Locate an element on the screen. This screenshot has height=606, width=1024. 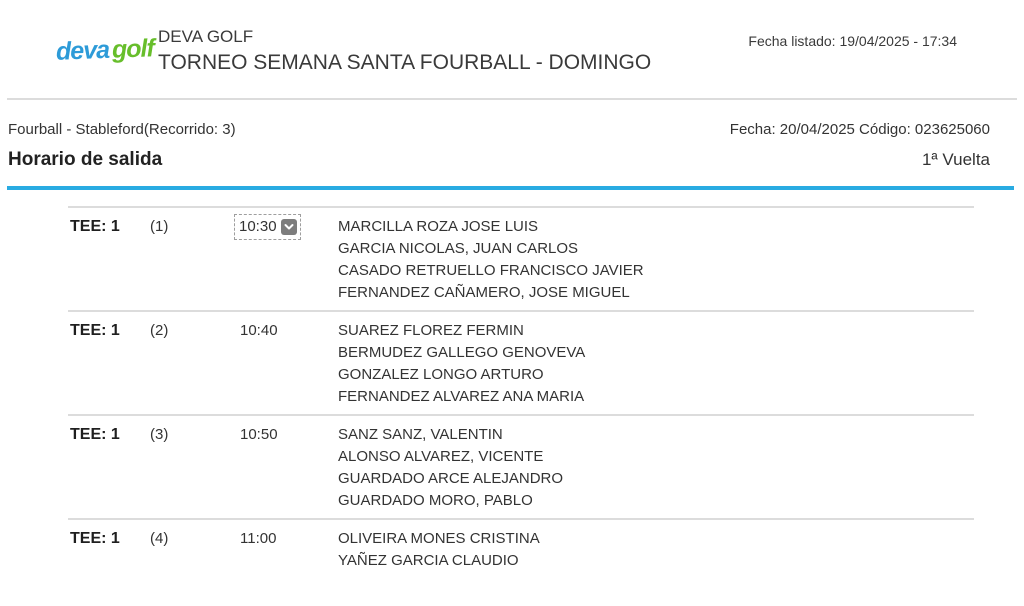
tee-time: 11:00 is located at coordinates (258, 538).